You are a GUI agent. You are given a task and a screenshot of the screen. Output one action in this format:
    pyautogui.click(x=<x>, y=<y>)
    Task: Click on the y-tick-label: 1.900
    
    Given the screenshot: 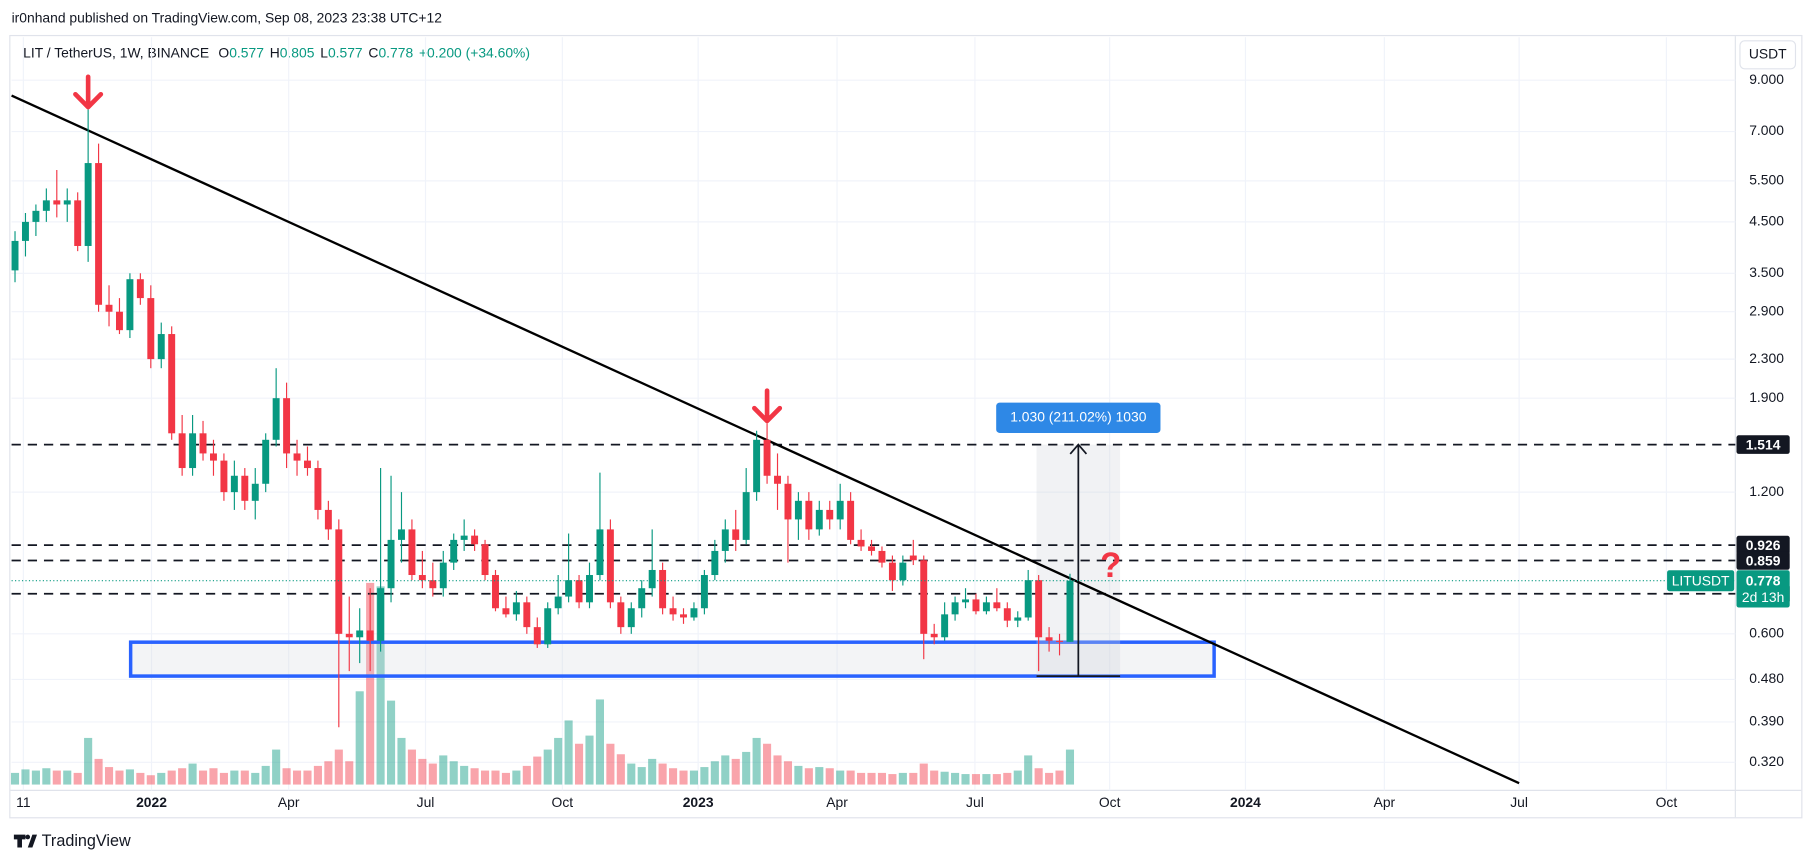 What is the action you would take?
    pyautogui.click(x=1766, y=397)
    